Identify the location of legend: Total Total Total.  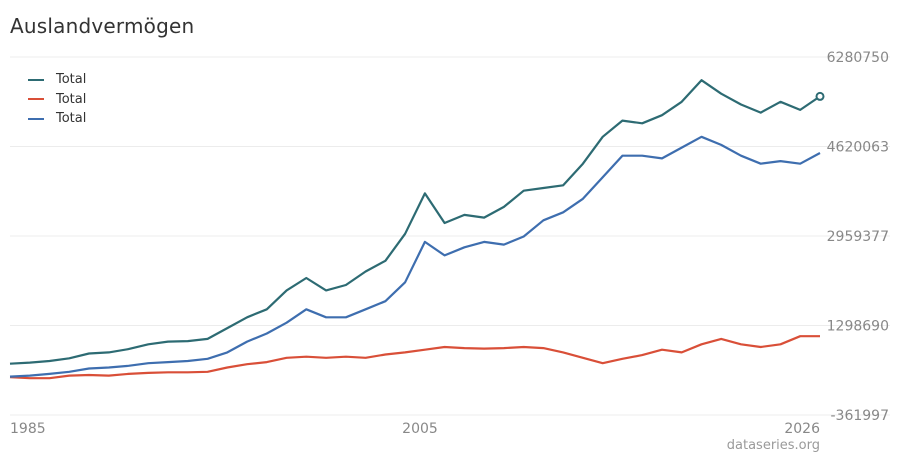
(57, 99).